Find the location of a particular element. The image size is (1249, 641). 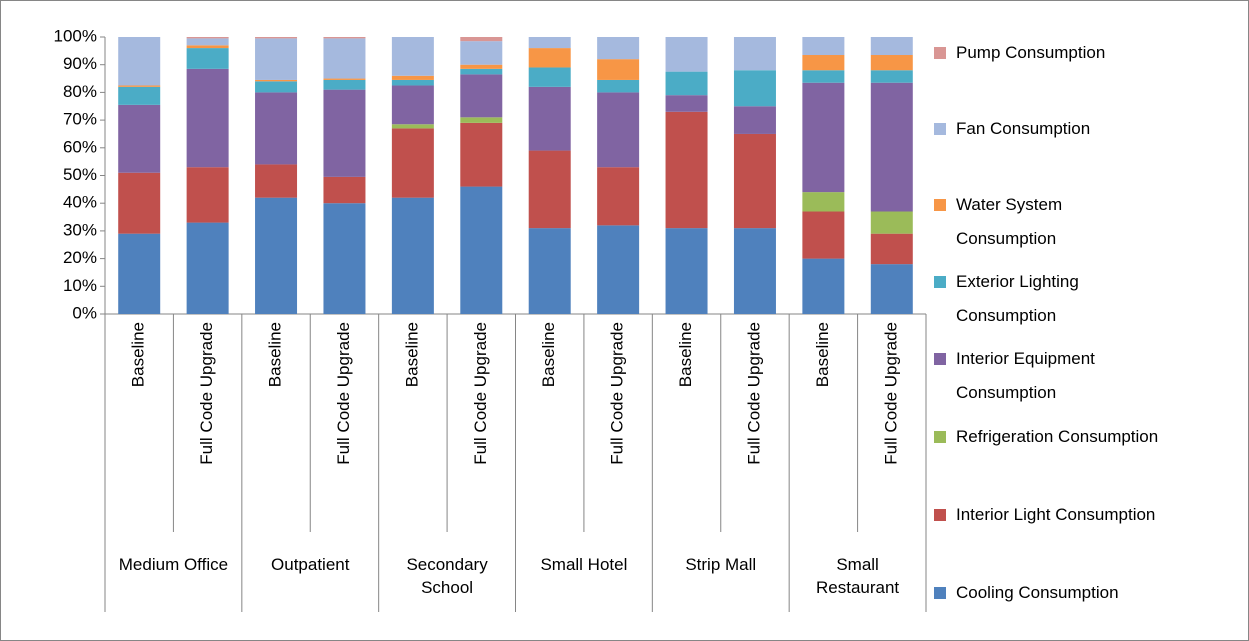

legend-item: Refrigeration Consumption is located at coordinates (1049, 437).